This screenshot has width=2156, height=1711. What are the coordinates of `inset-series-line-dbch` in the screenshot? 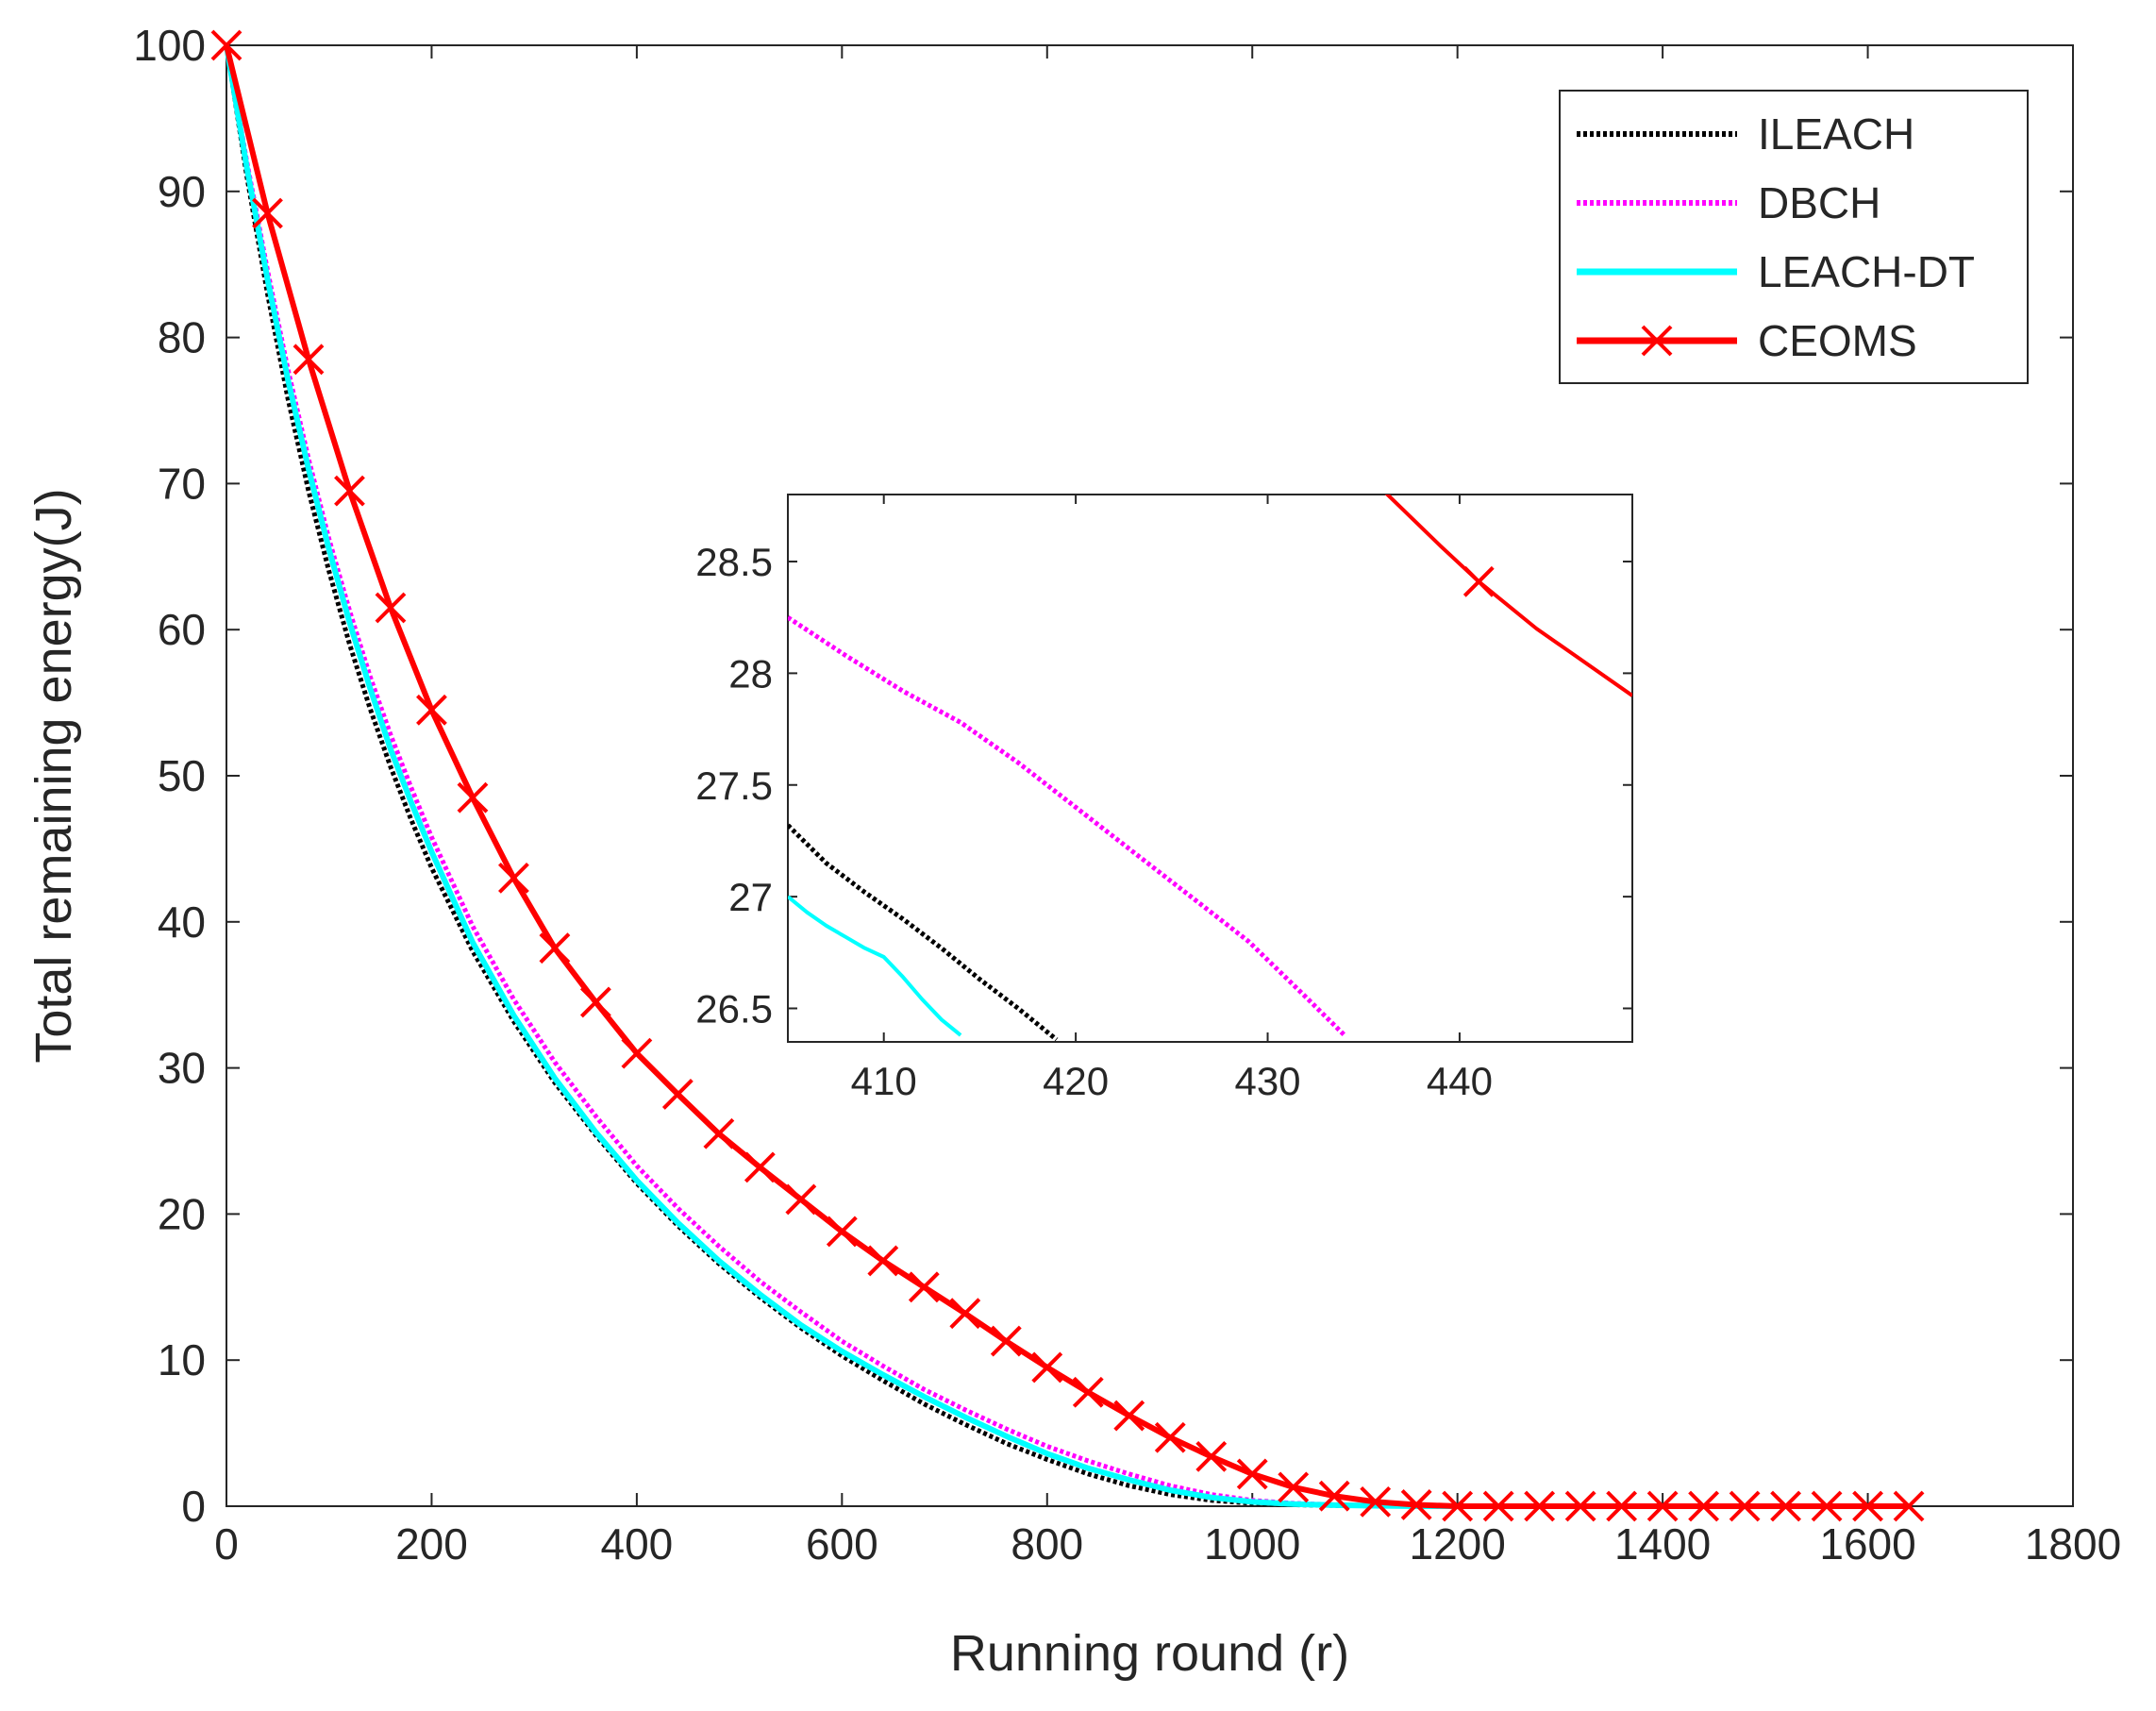 It's located at (1067, 826).